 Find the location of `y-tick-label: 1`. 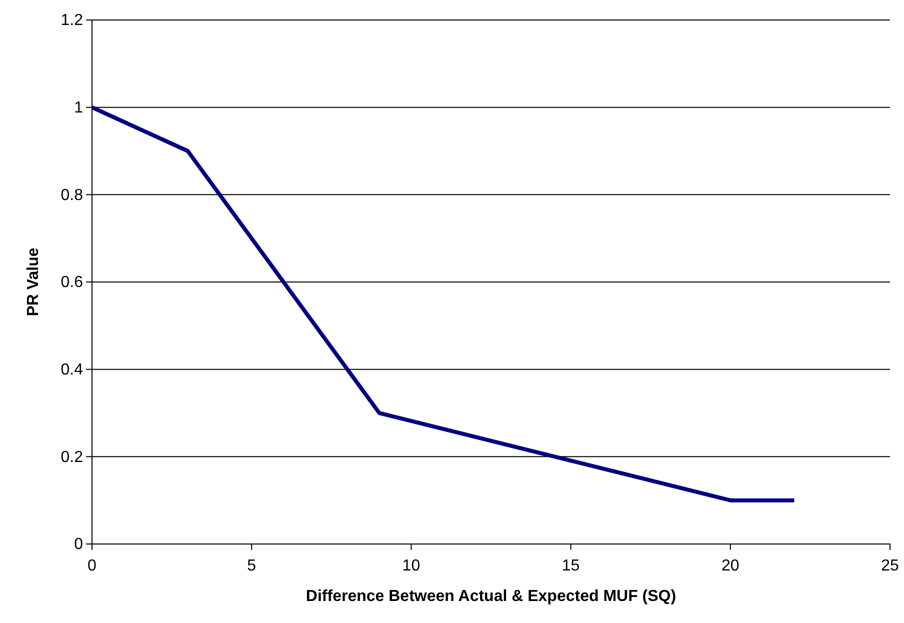

y-tick-label: 1 is located at coordinates (79, 107).